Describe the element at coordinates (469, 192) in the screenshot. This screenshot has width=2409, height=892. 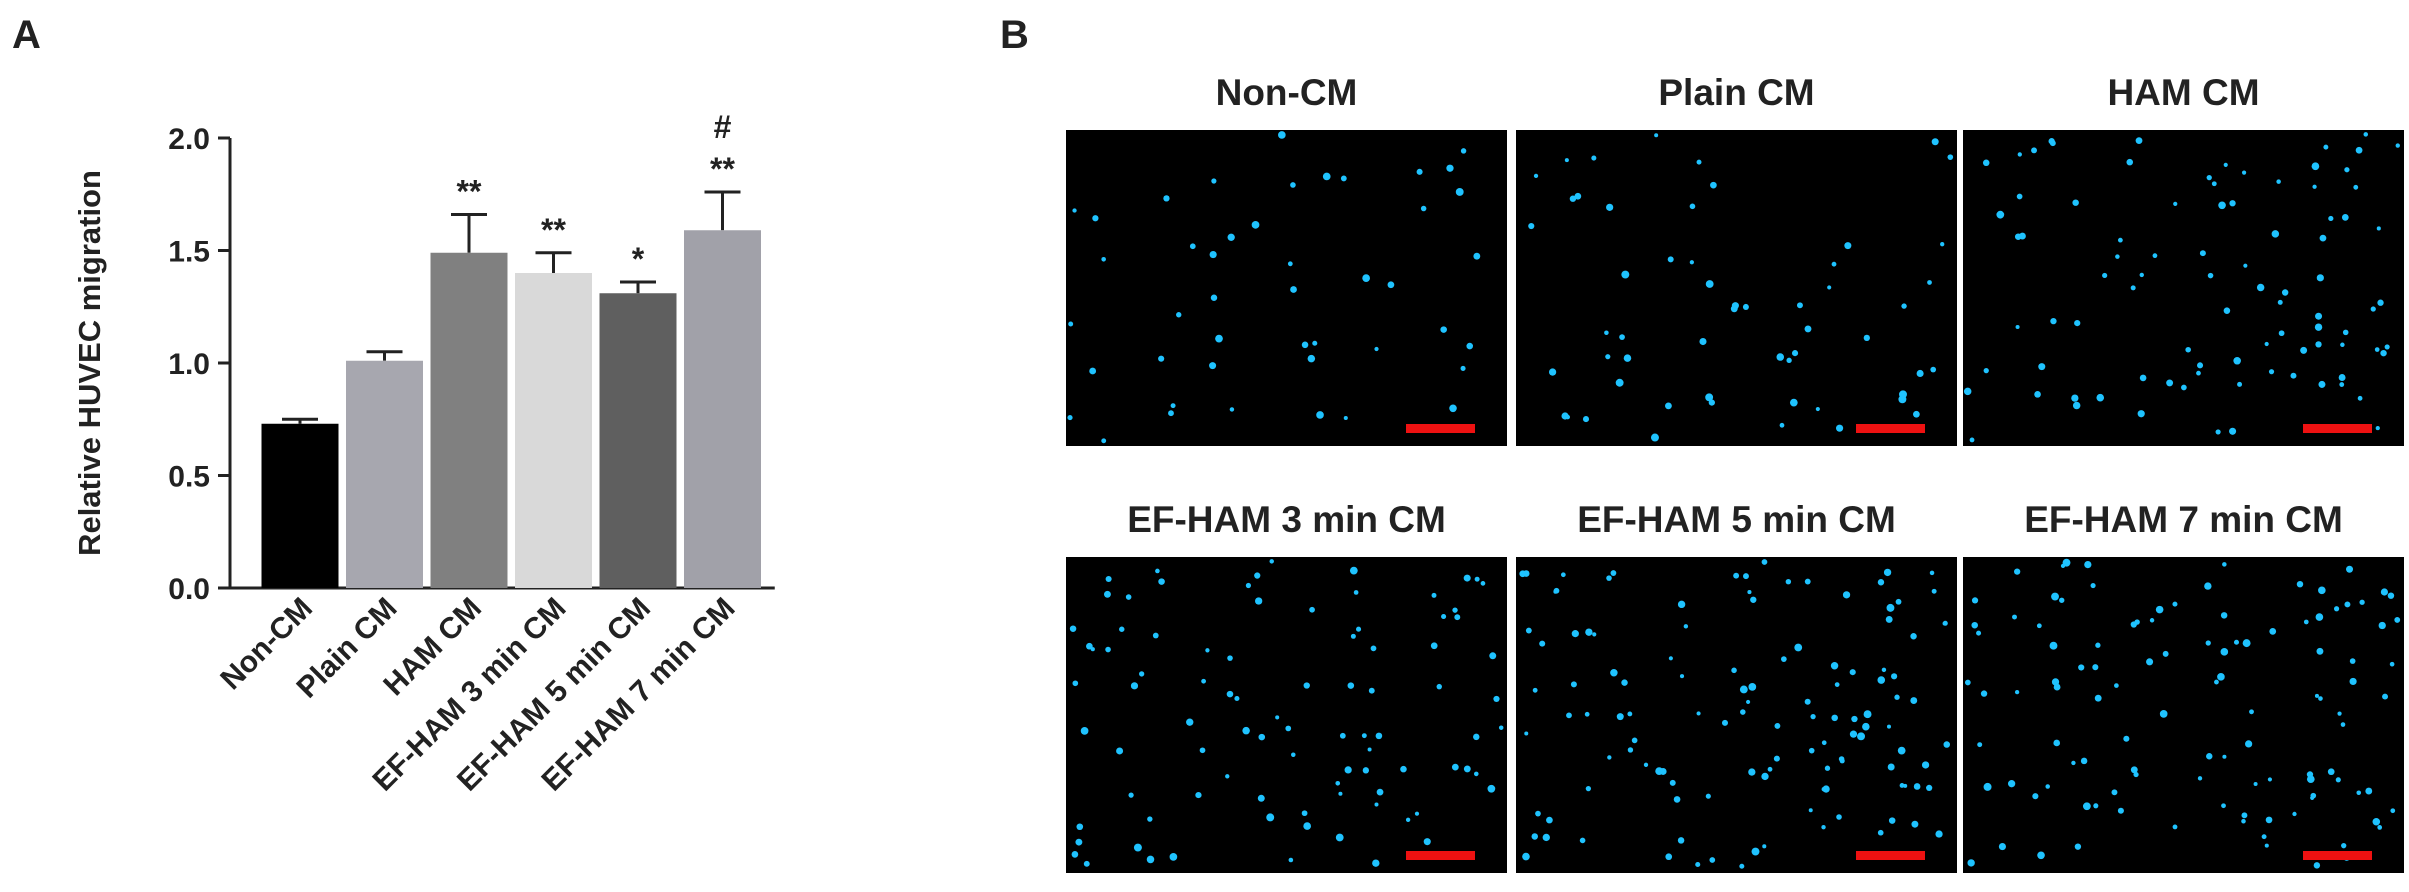
I see `significance-label: **` at that location.